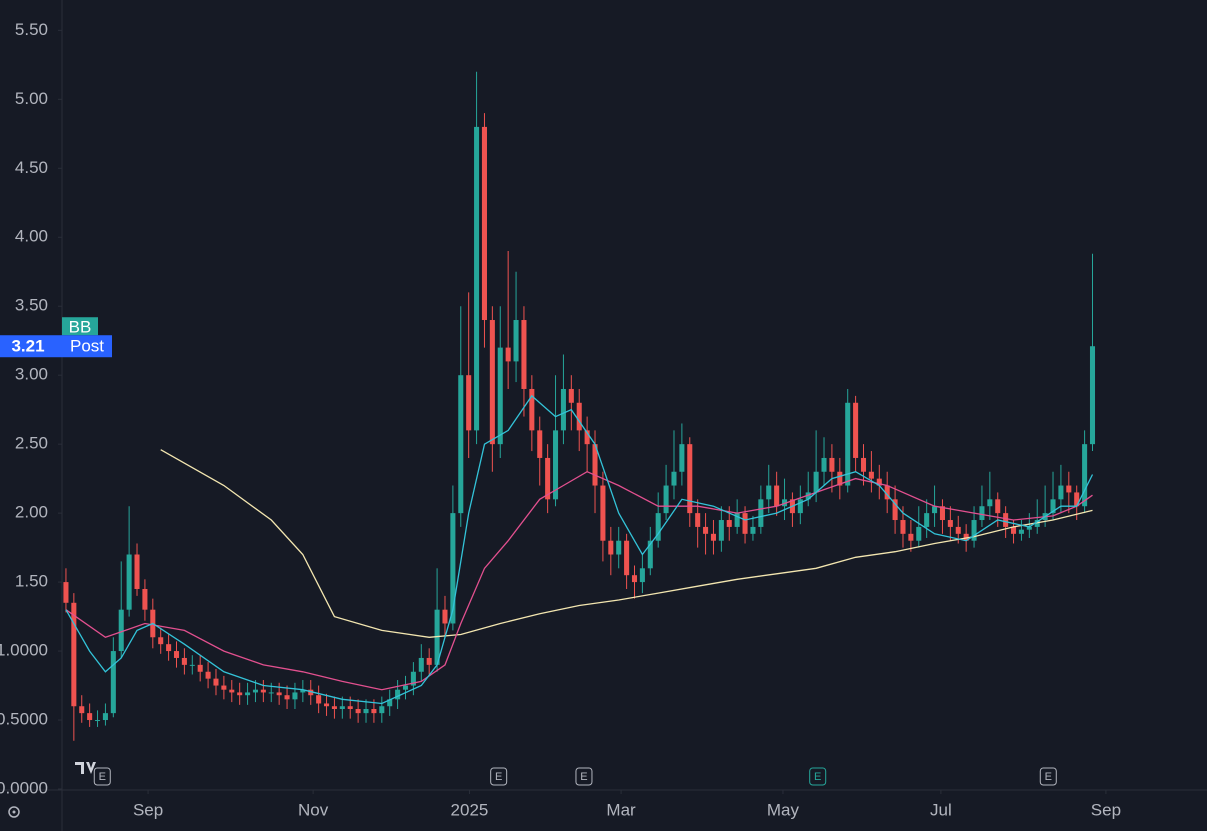 The image size is (1207, 831). Describe the element at coordinates (31, 346) in the screenshot. I see `last-price-bg` at that location.